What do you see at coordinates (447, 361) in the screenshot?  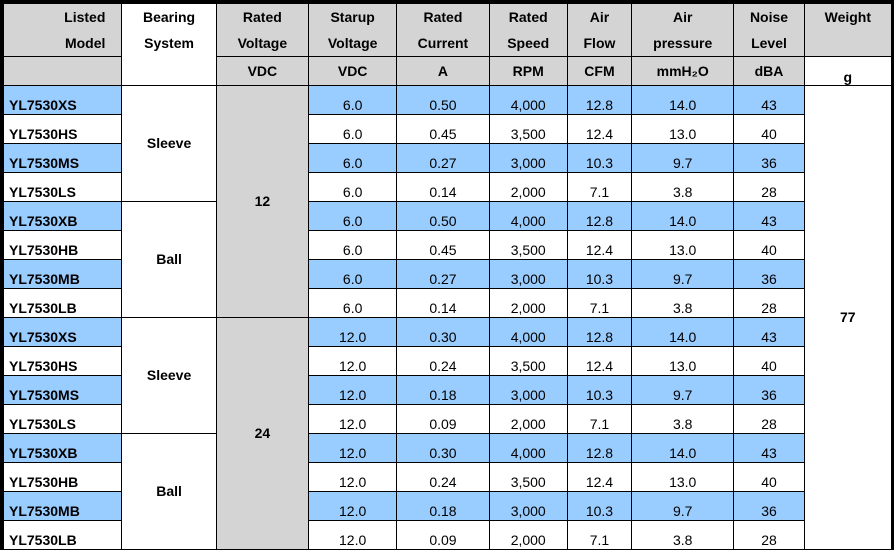 I see `table-row: YL7530HS 12.0 0.24 3,500 12.4 13.0 40` at bounding box center [447, 361].